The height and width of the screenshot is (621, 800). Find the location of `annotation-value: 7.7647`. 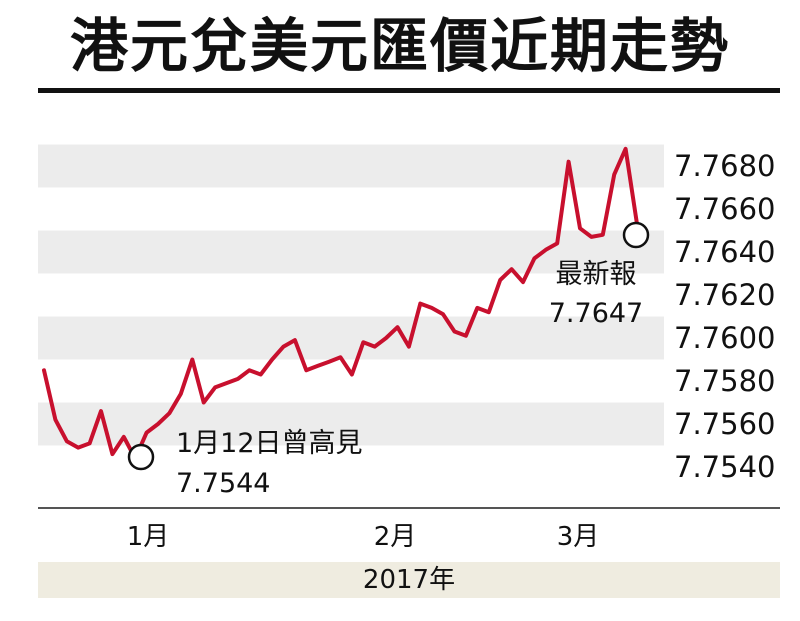

annotation-value: 7.7647 is located at coordinates (596, 313).